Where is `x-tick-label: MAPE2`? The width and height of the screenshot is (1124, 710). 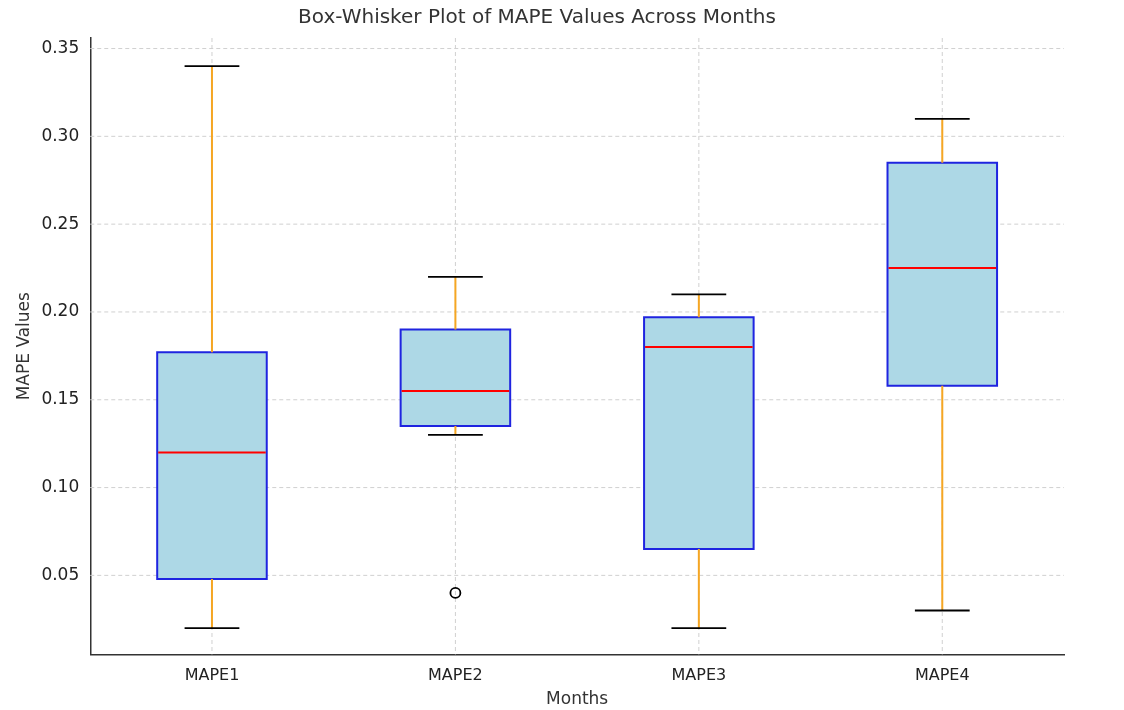
x-tick-label: MAPE2 is located at coordinates (455, 675).